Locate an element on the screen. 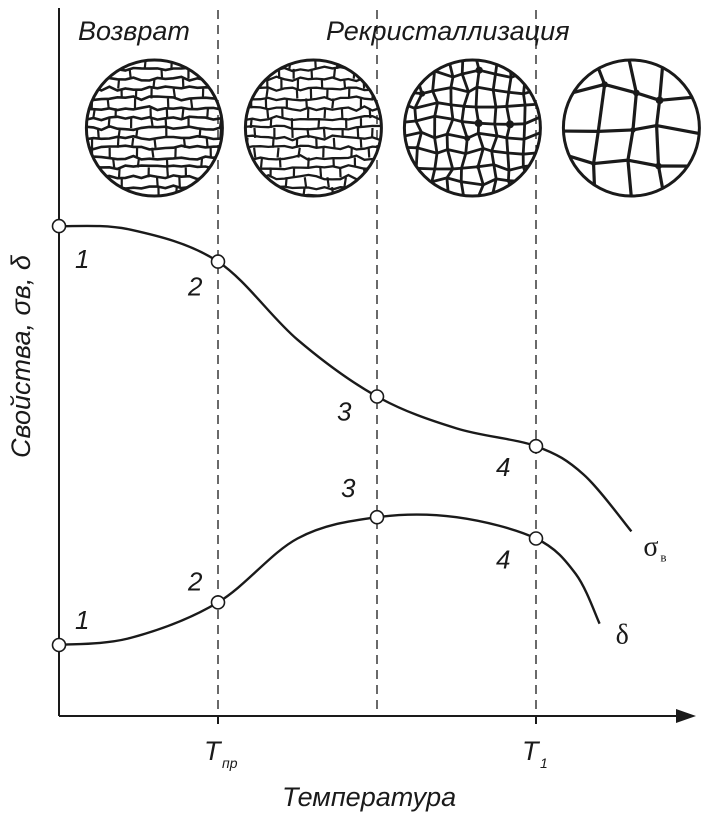  x-axis-label: Температура is located at coordinates (369, 797).